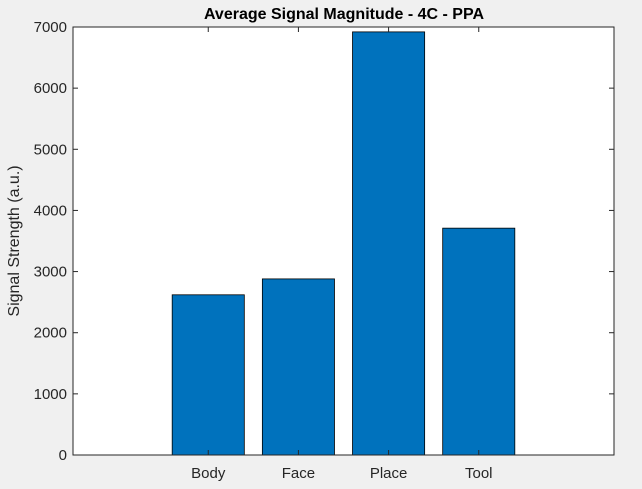  I want to click on x-tick-label: Body, so click(208, 473).